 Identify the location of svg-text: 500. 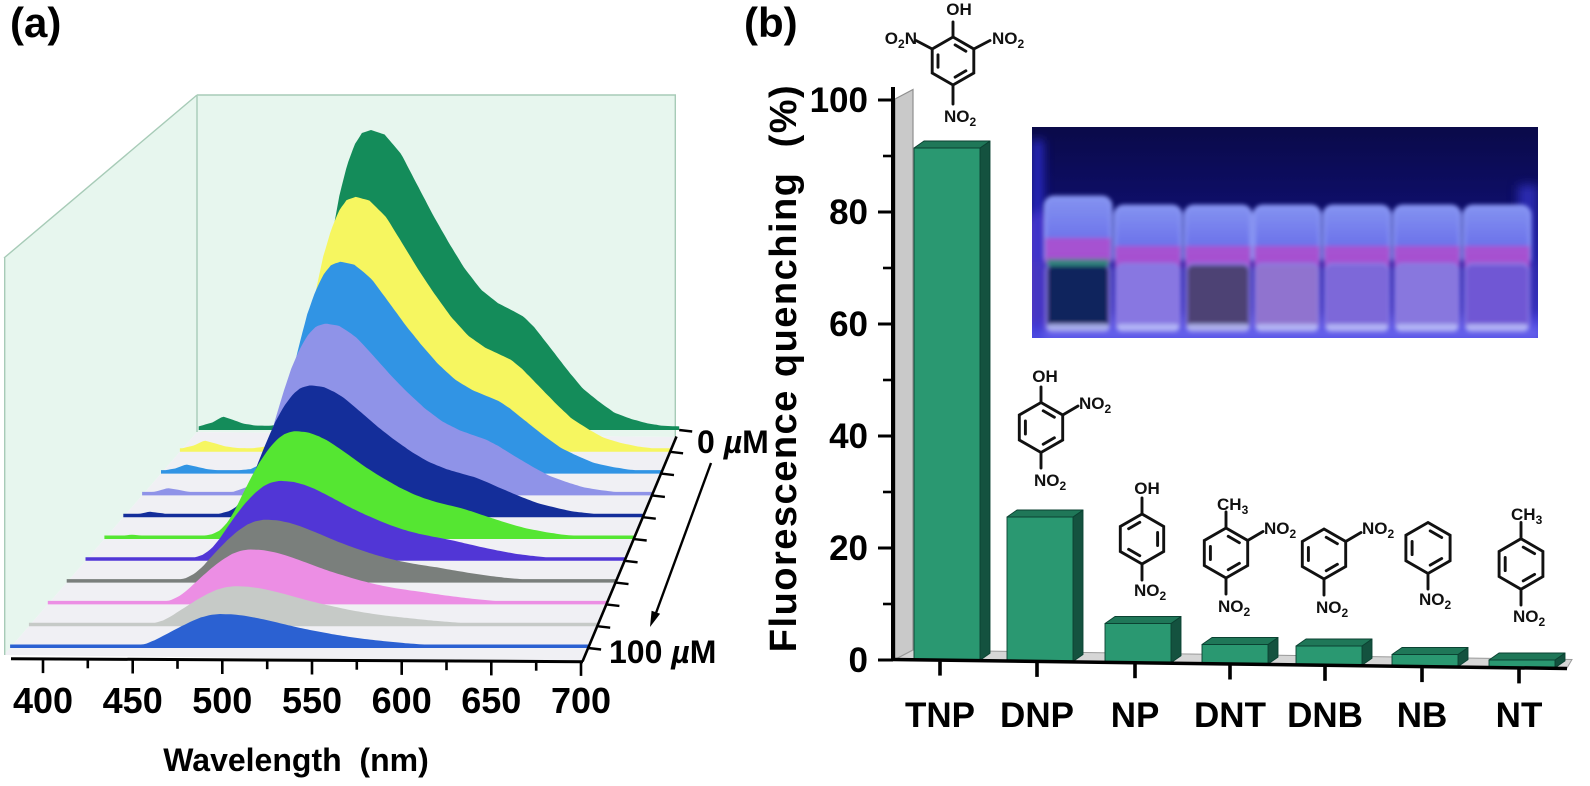
(222, 700).